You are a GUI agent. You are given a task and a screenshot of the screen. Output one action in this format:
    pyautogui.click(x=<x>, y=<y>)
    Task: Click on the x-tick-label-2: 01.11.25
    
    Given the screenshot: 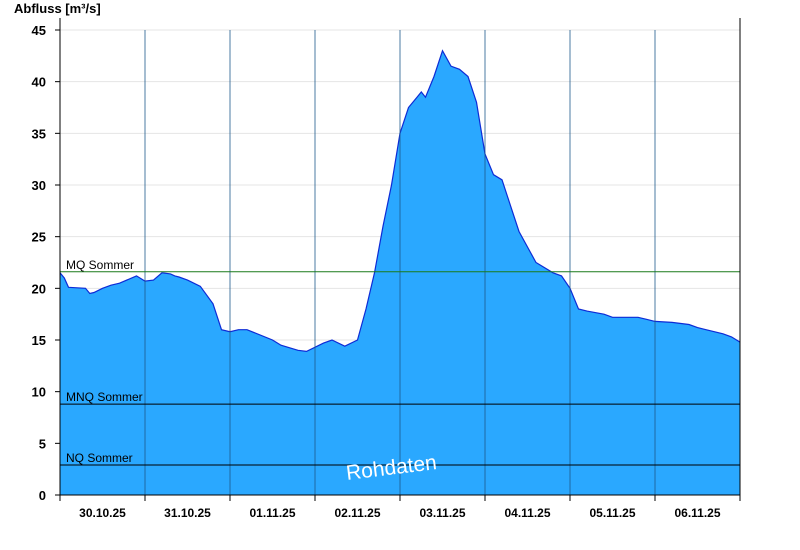 What is the action you would take?
    pyautogui.click(x=272, y=513)
    